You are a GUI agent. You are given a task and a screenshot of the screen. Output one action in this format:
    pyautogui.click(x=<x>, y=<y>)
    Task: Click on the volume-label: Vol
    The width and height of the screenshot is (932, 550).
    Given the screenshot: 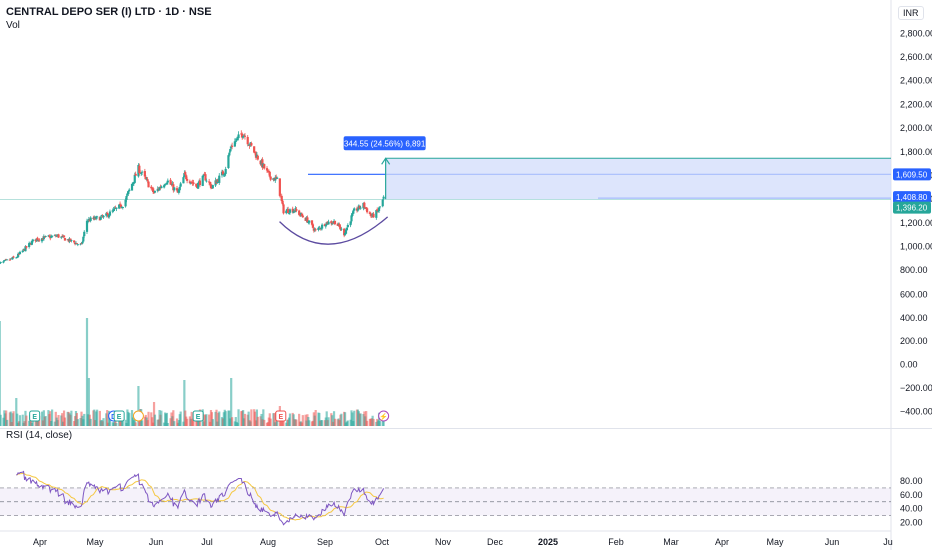 What is the action you would take?
    pyautogui.click(x=13, y=25)
    